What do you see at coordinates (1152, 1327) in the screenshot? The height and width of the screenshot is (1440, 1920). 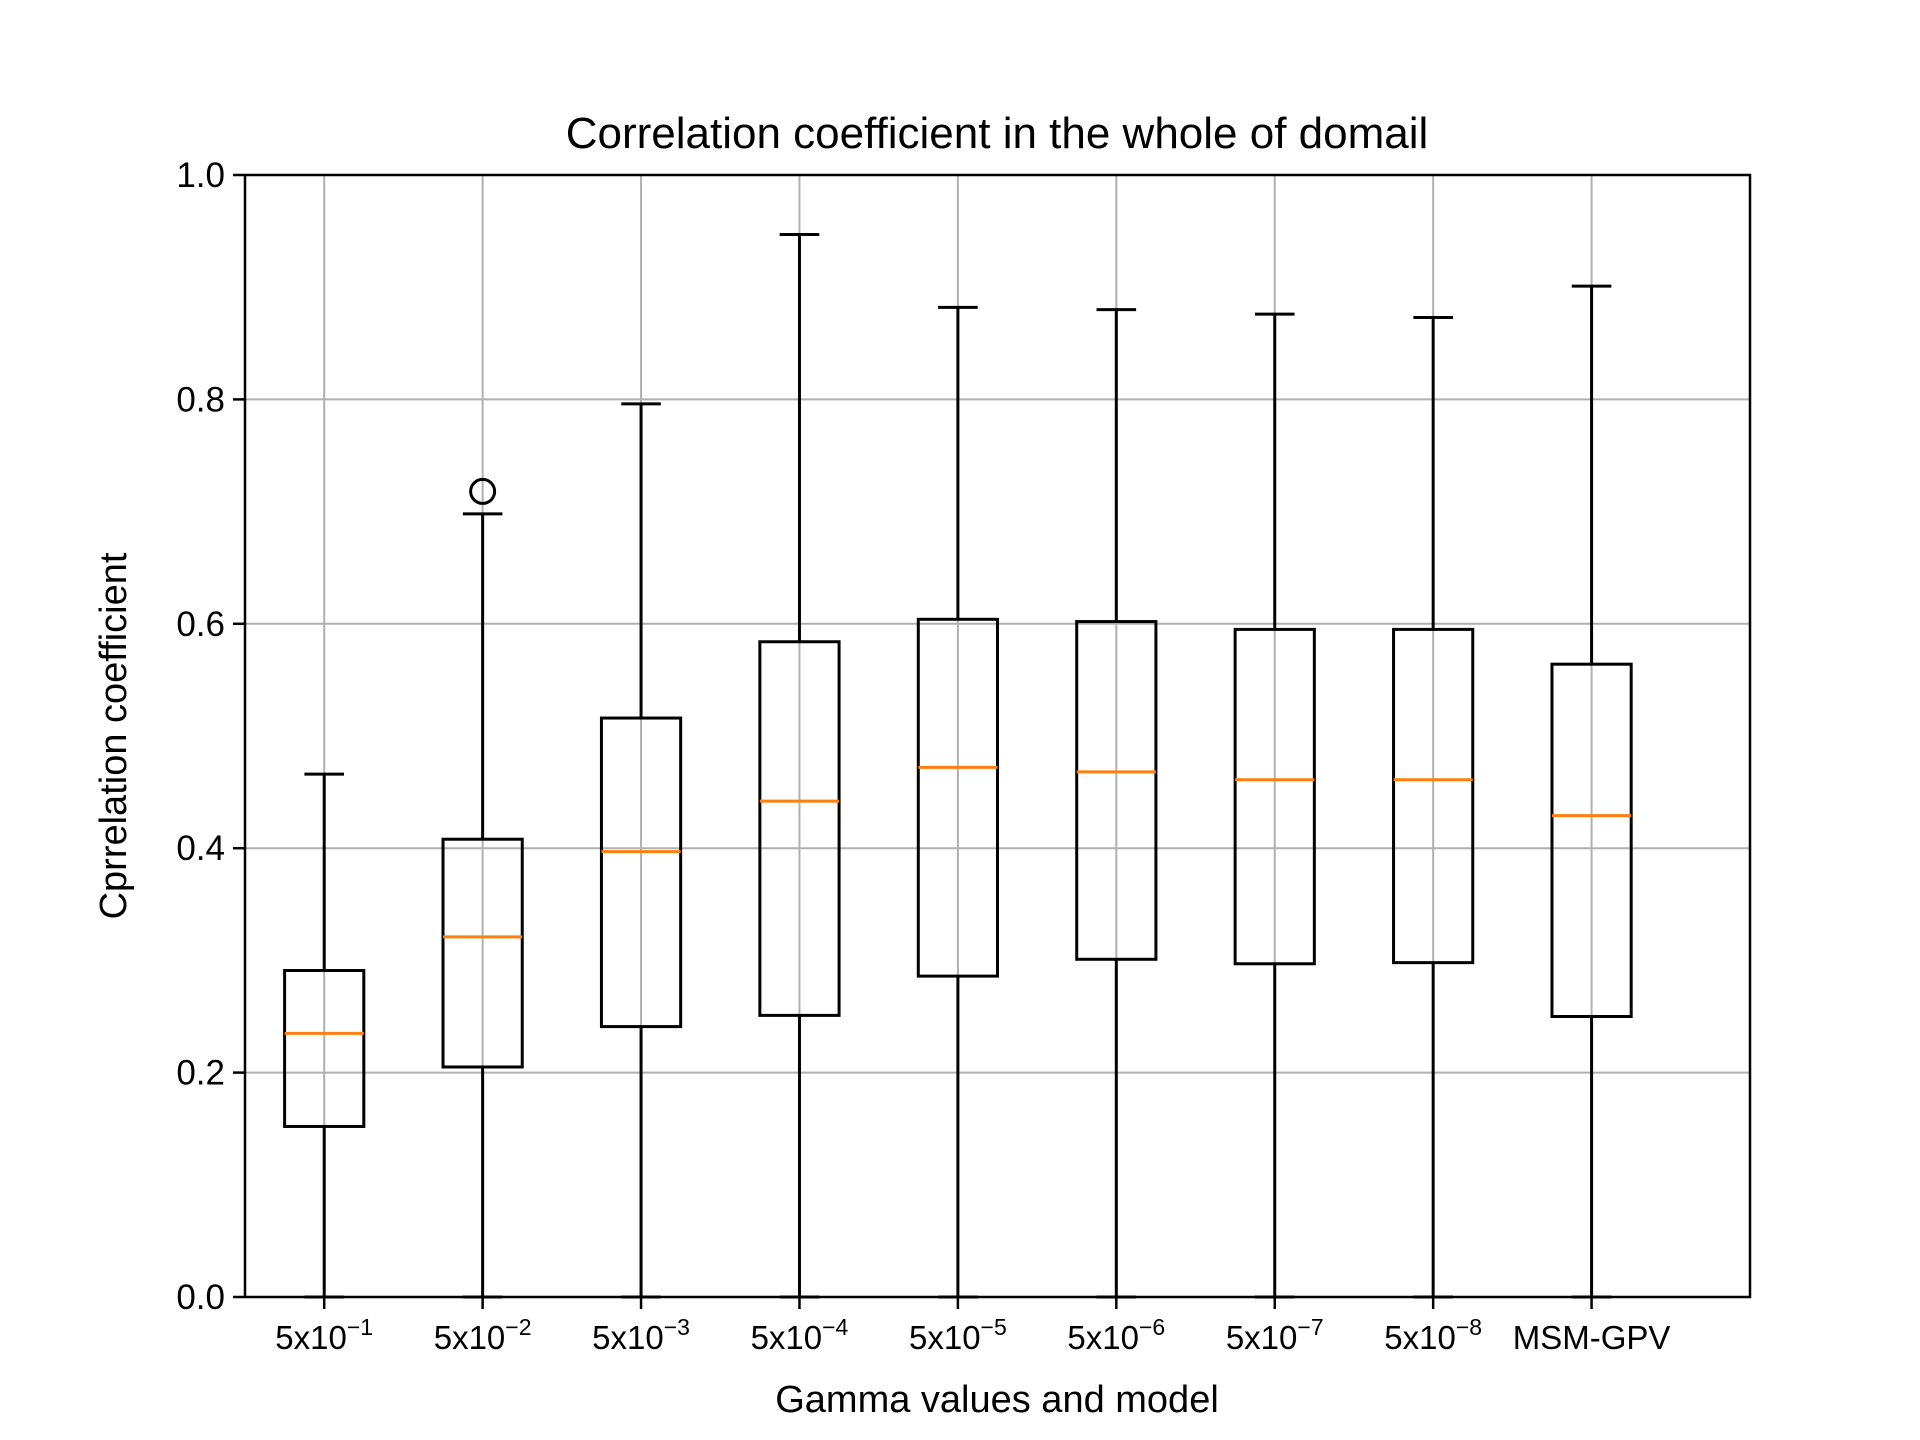 I see `x-tick-label-exponent: −6` at bounding box center [1152, 1327].